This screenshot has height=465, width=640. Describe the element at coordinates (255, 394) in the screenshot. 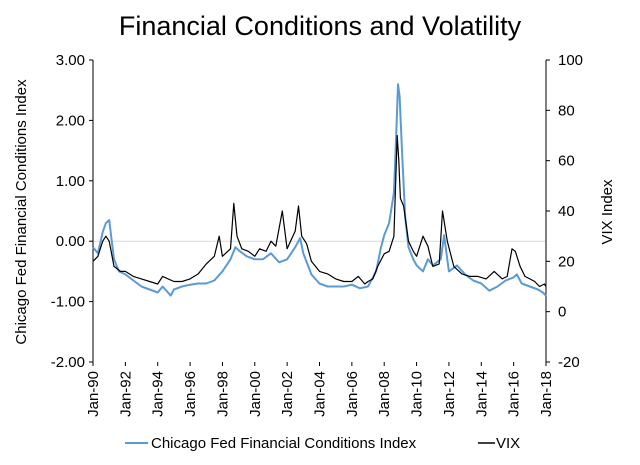

I see `x-tick-label: Jan-00` at that location.